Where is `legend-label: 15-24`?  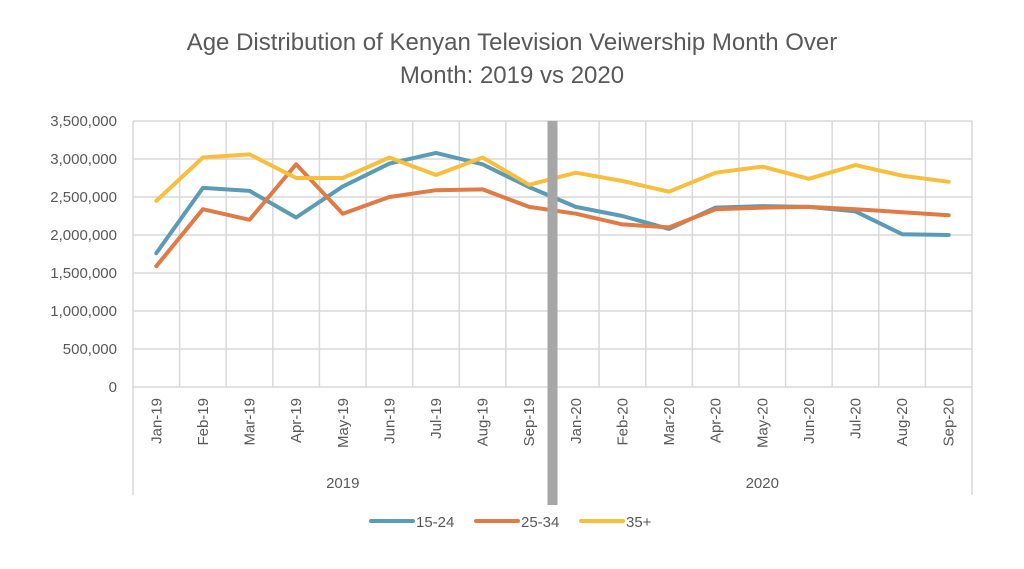
legend-label: 15-24 is located at coordinates (435, 522).